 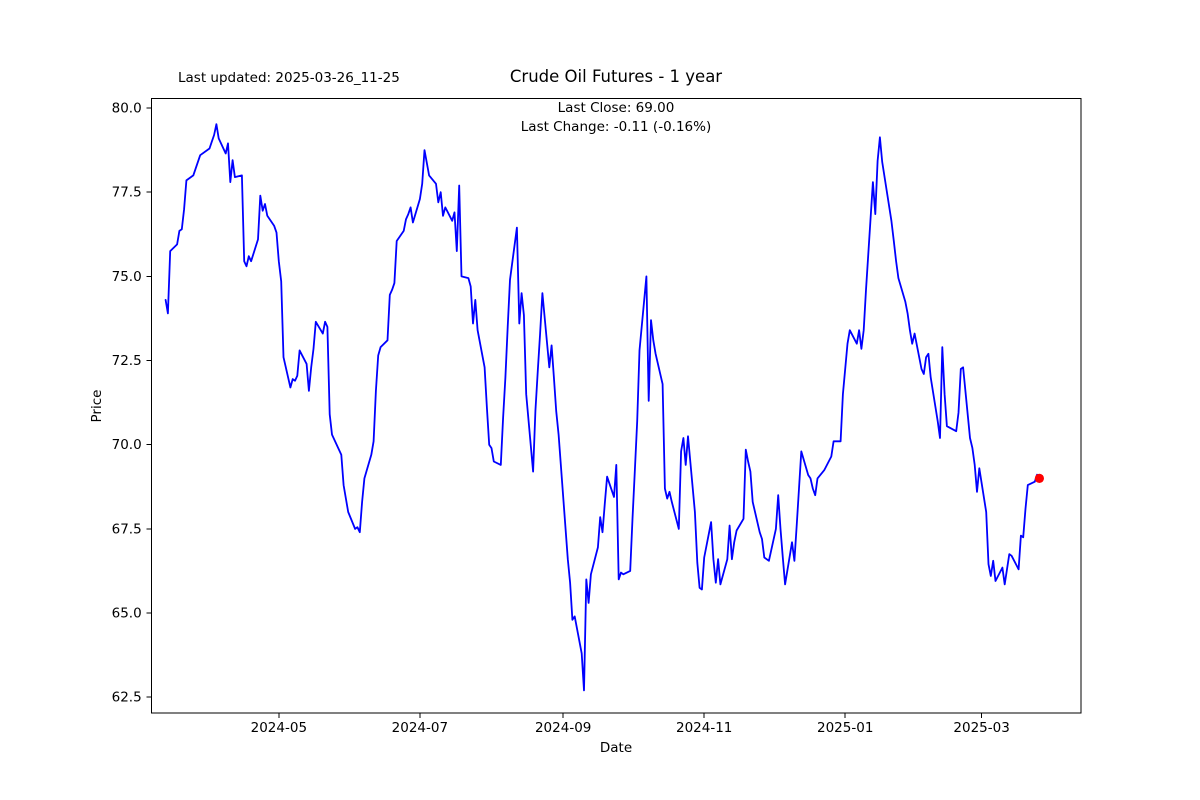 I want to click on y-tick-label: 62.5, so click(x=127, y=698).